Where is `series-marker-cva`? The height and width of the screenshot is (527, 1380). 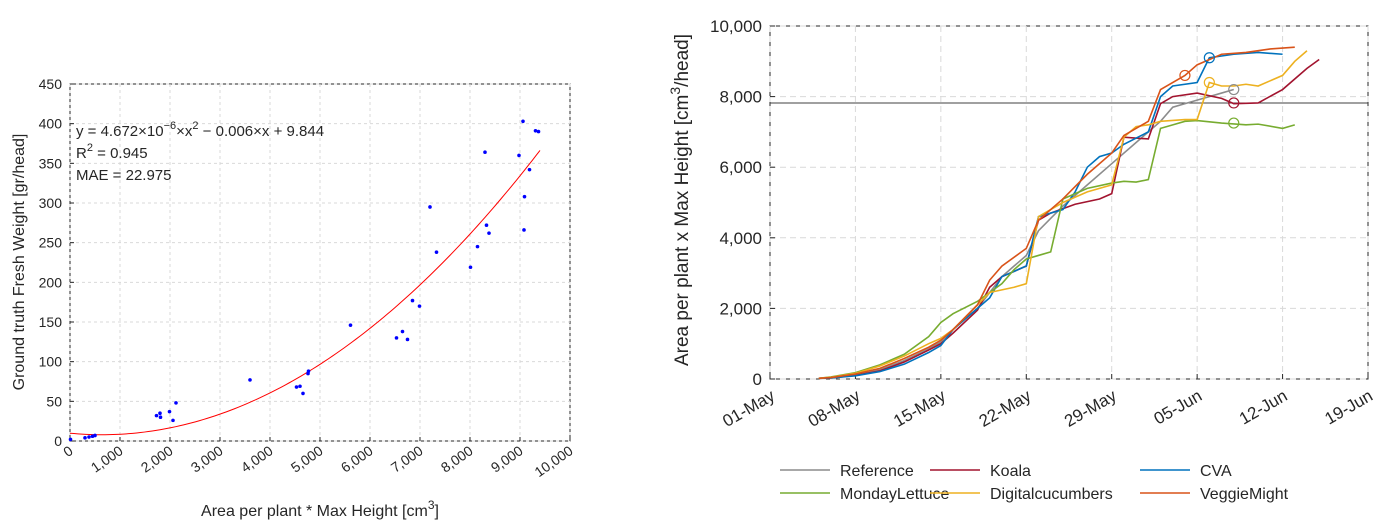 series-marker-cva is located at coordinates (1209, 58).